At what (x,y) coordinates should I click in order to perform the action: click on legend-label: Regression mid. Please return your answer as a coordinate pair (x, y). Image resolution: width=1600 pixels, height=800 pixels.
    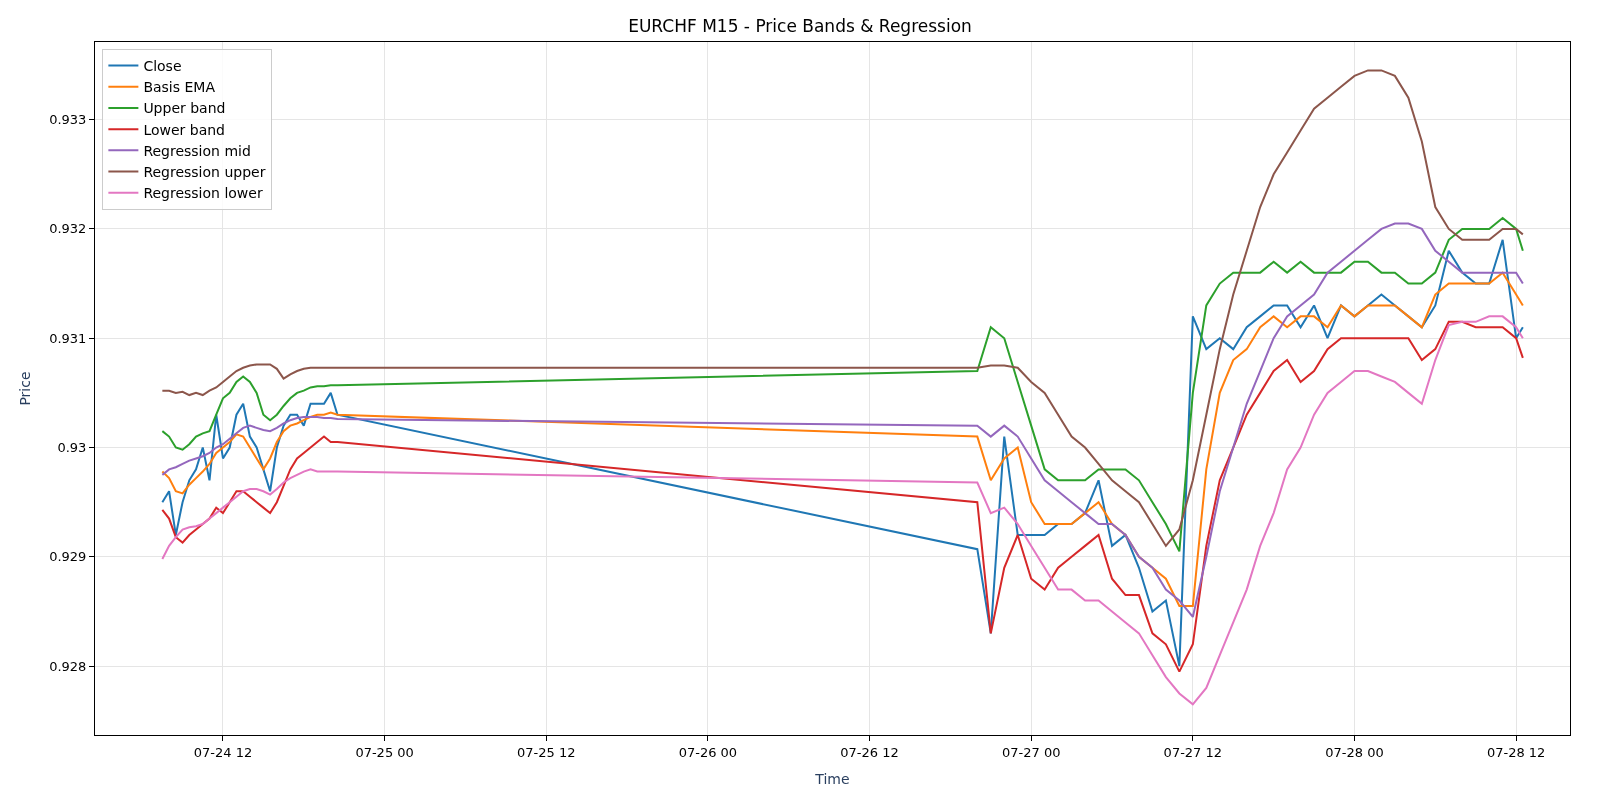
    Looking at the image, I should click on (197, 150).